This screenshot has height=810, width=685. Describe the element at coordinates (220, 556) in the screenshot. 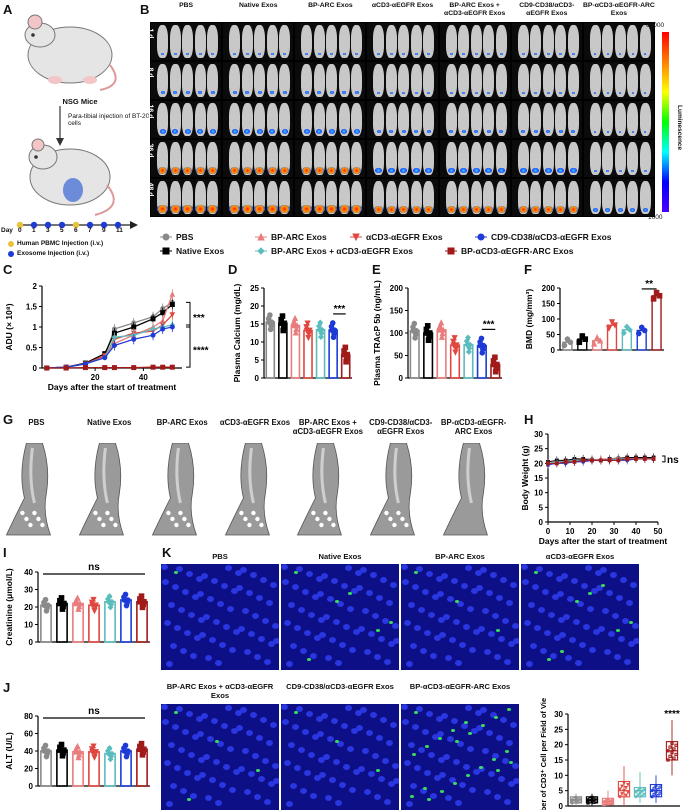

I see `fluorescence-title: PBS` at that location.